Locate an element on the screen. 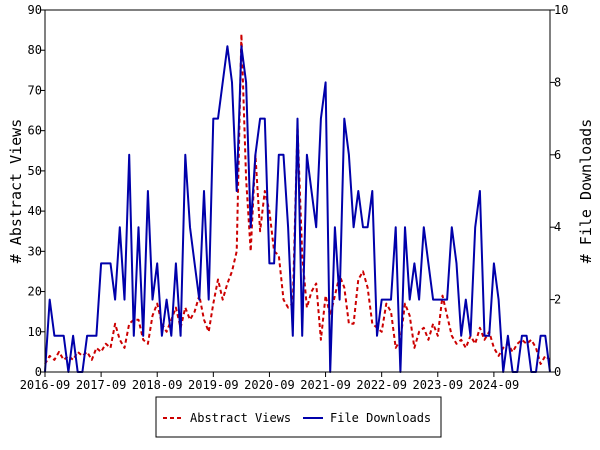  x-tick-label: 2020-09 is located at coordinates (269, 385).